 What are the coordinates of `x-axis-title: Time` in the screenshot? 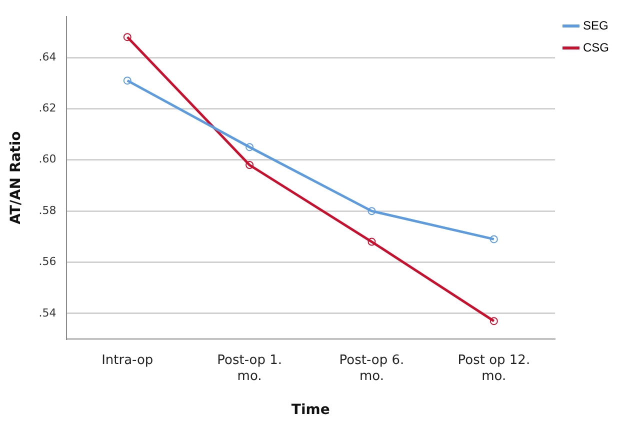 It's located at (310, 410).